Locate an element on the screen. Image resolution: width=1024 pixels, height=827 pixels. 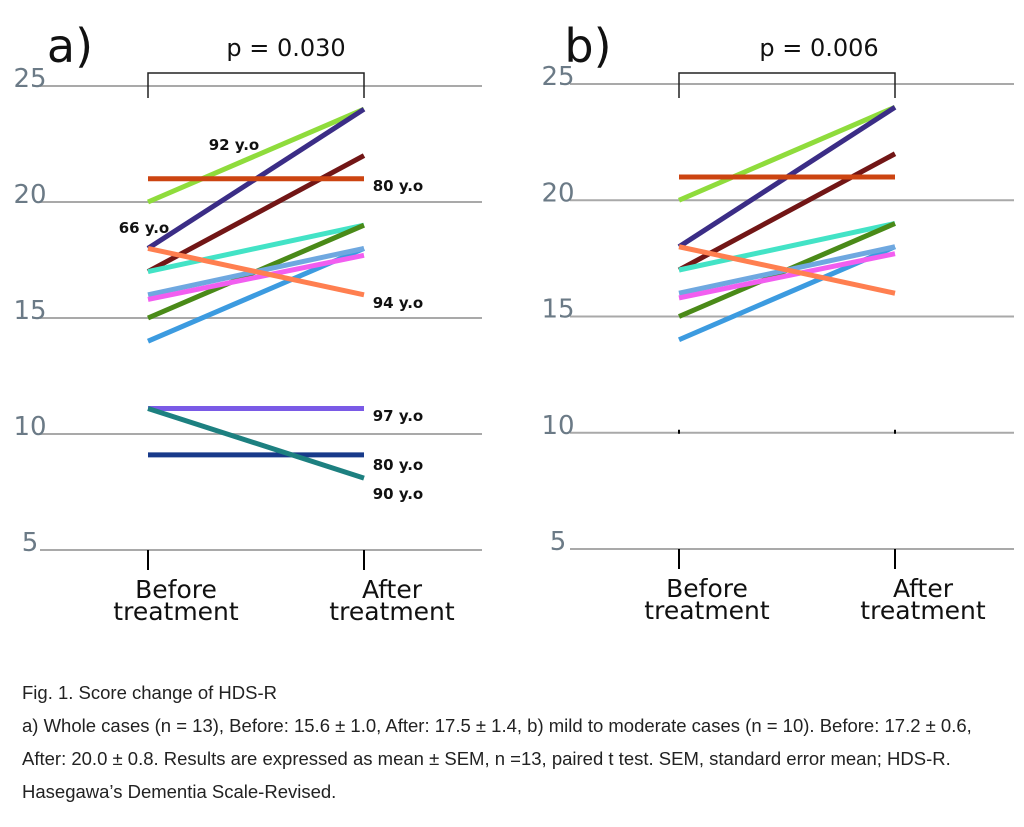
panel-b-ytick-label: 5 is located at coordinates (558, 542).